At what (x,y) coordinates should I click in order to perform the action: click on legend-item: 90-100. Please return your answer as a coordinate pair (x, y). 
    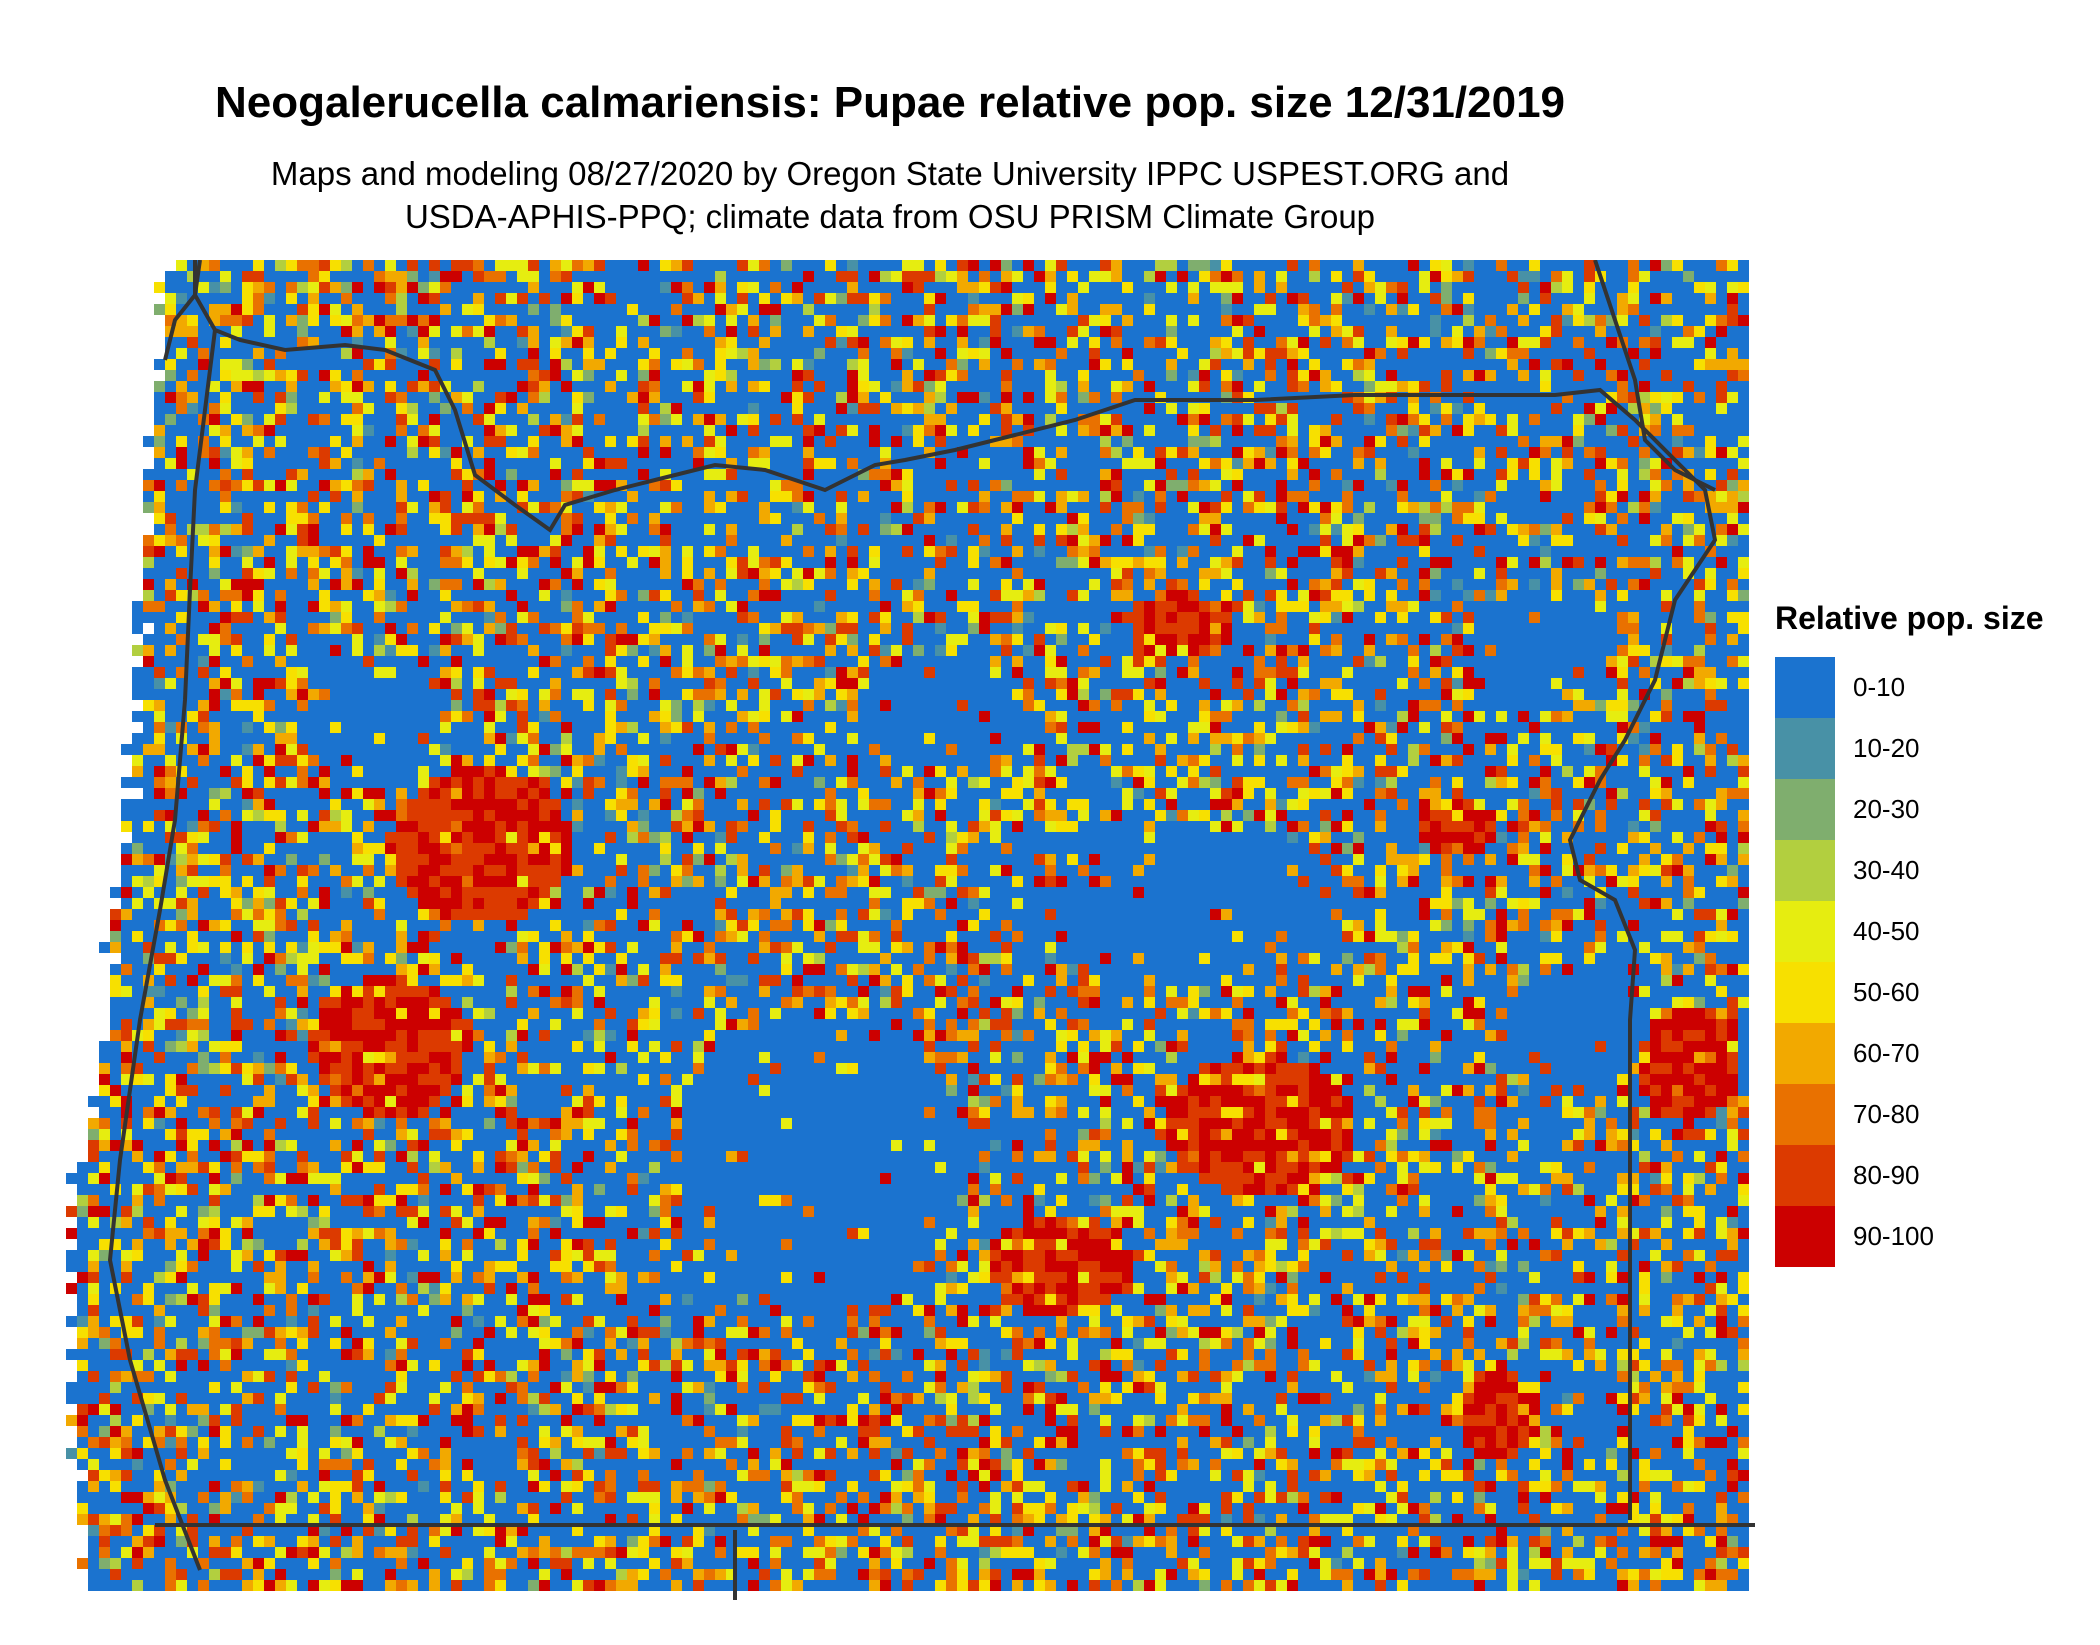
    Looking at the image, I should click on (1930, 1236).